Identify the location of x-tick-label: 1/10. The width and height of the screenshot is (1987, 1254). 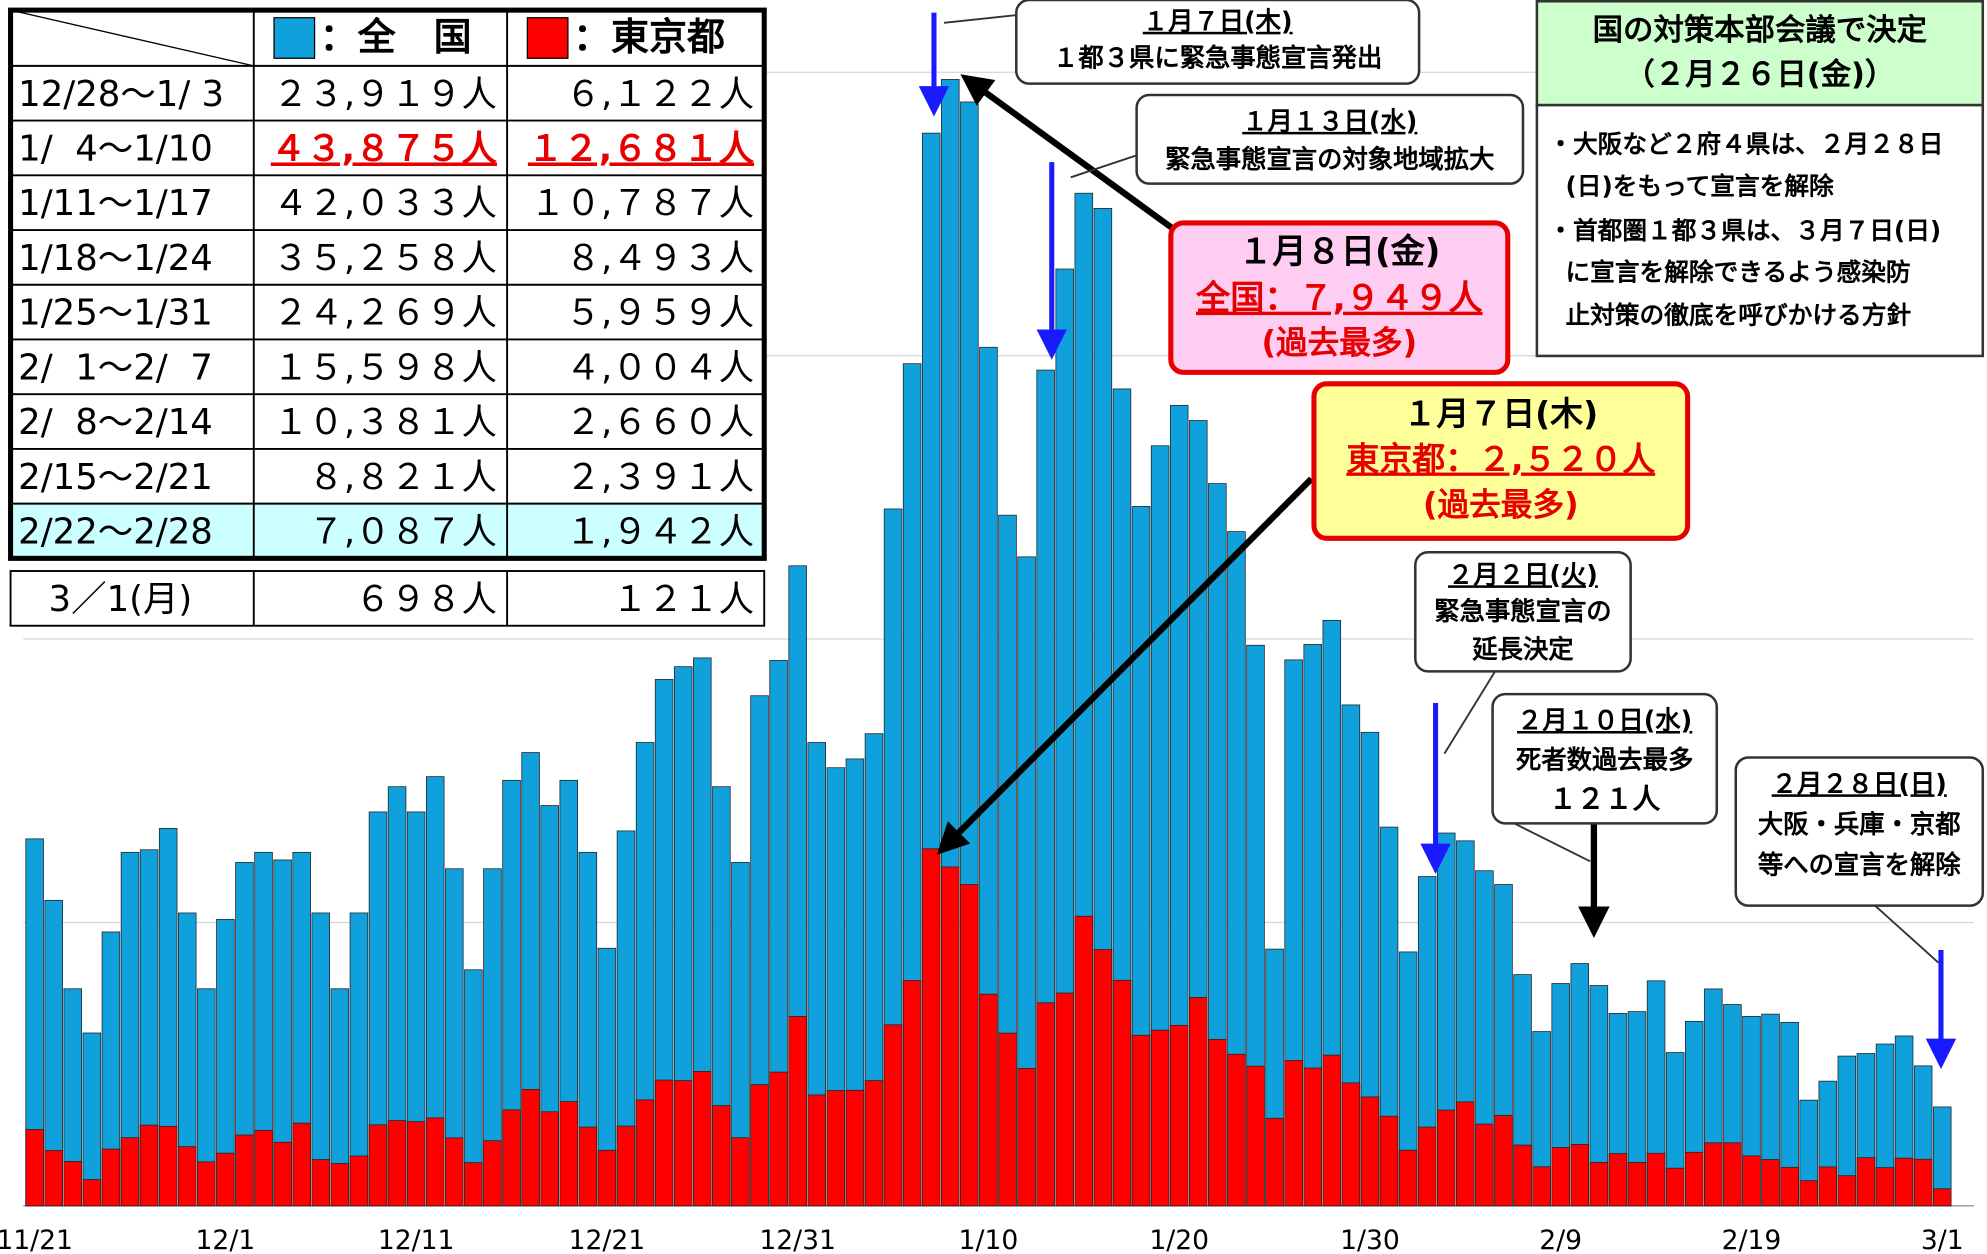
(989, 1239).